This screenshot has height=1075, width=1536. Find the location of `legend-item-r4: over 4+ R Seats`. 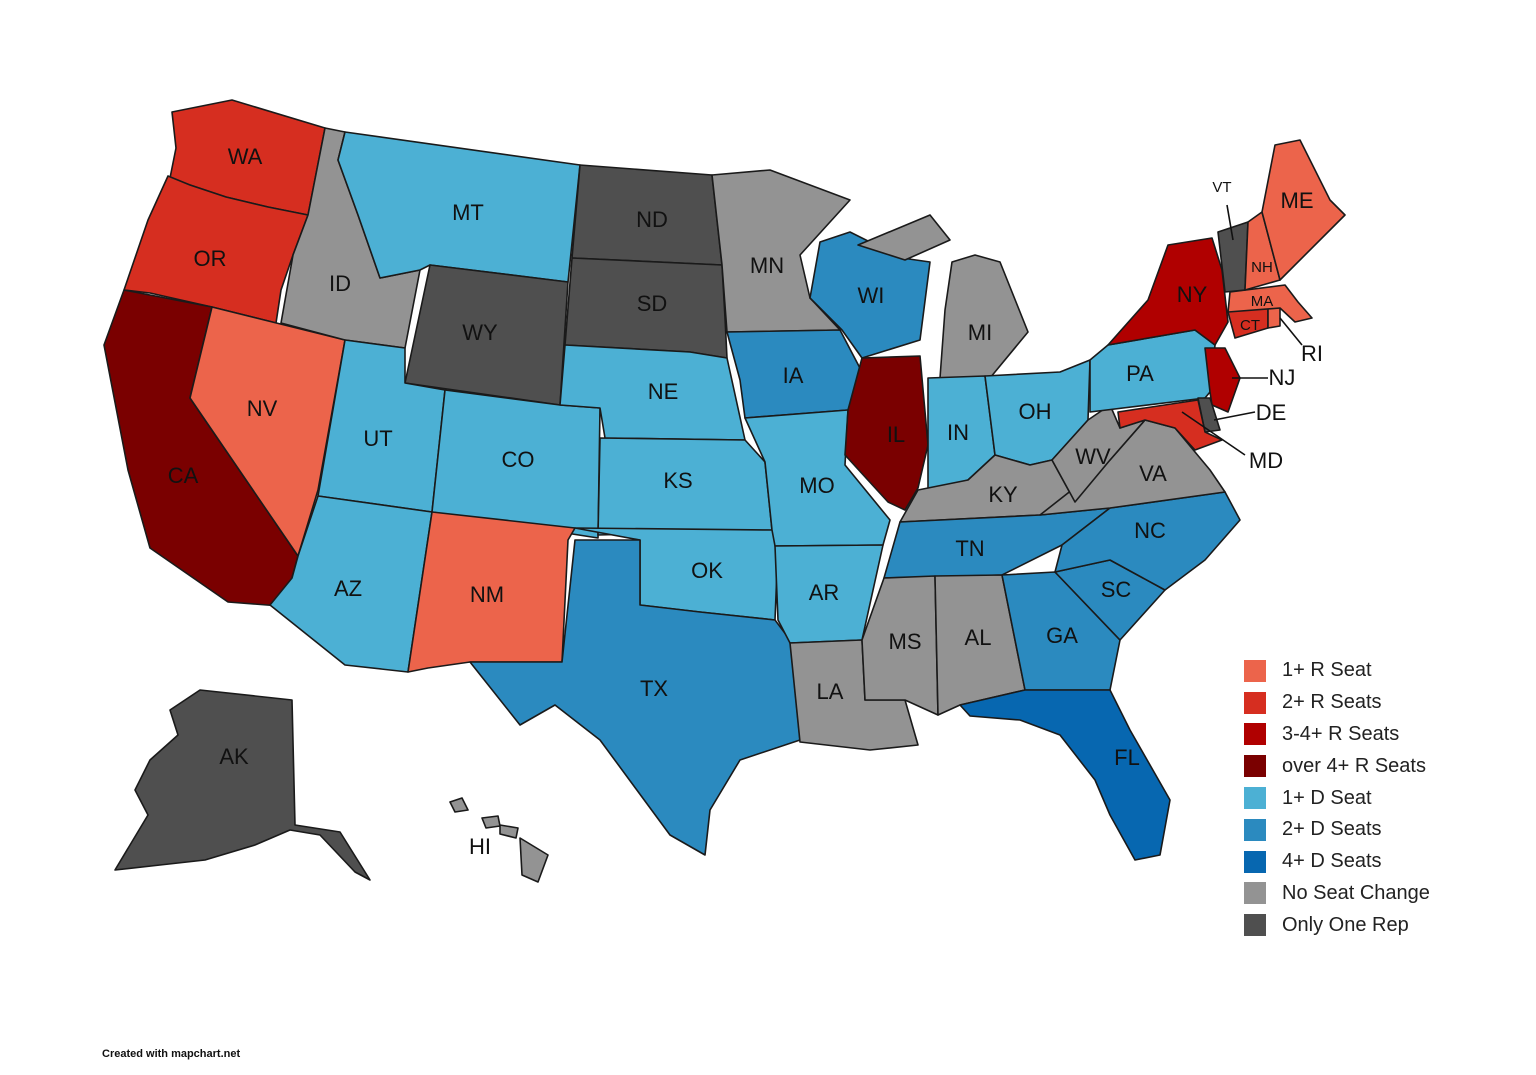

legend-item-r4: over 4+ R Seats is located at coordinates (1337, 766).